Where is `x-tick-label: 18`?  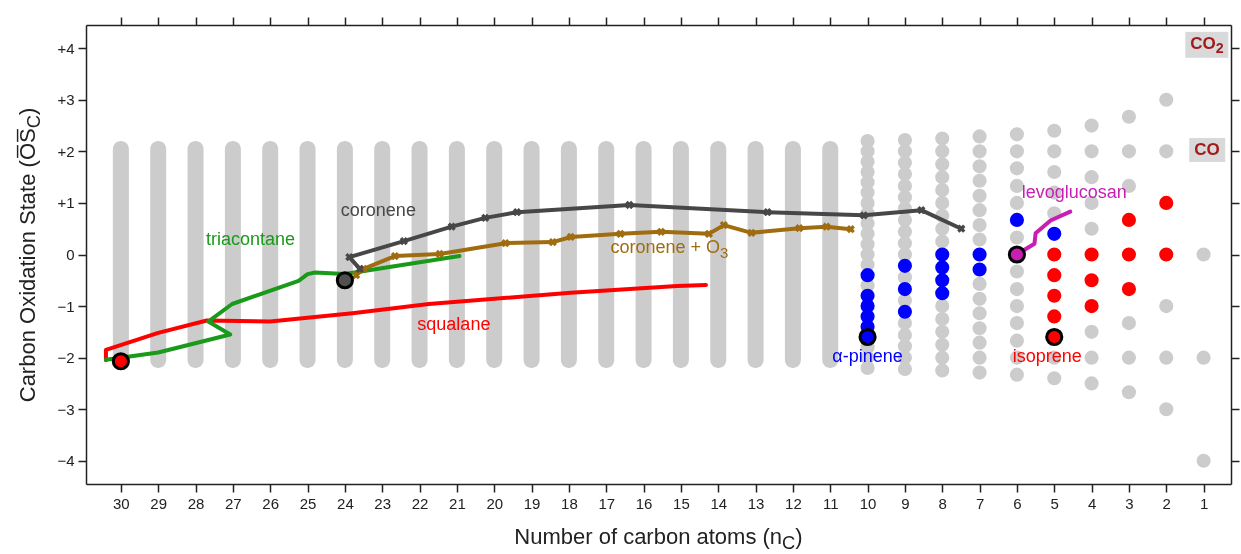 x-tick-label: 18 is located at coordinates (569, 503).